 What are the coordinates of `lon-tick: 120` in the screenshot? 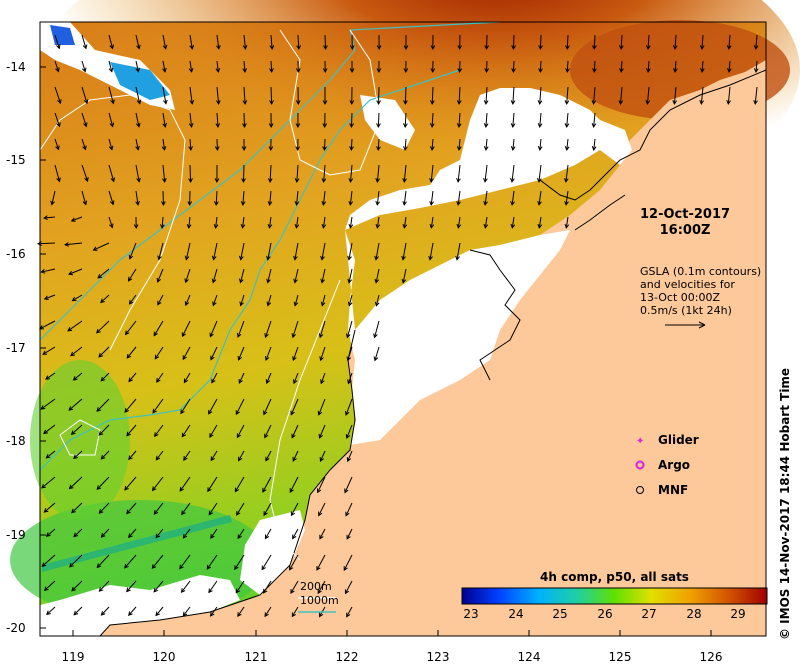 It's located at (164, 657).